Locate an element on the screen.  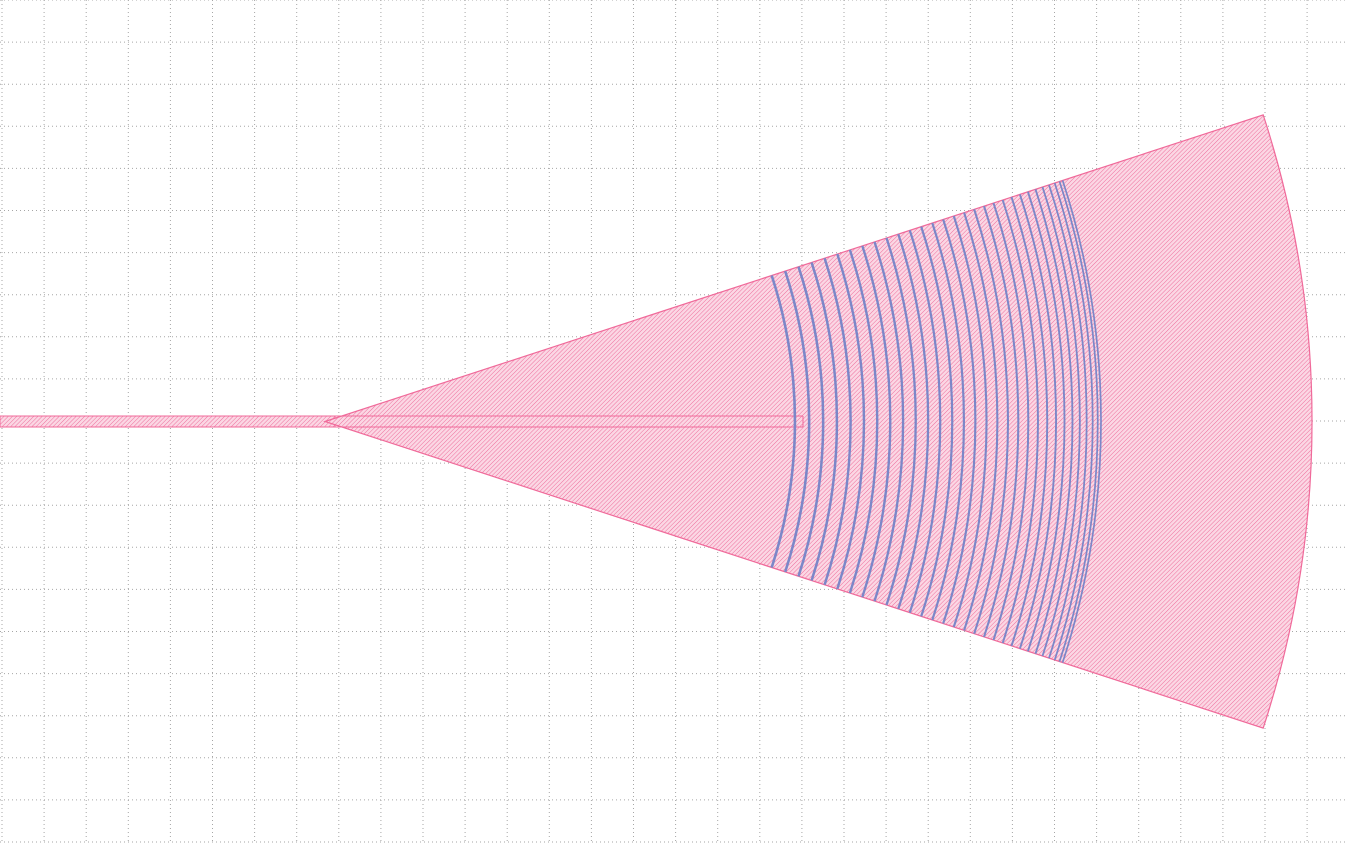
grating-teeth is located at coordinates (936, 421).